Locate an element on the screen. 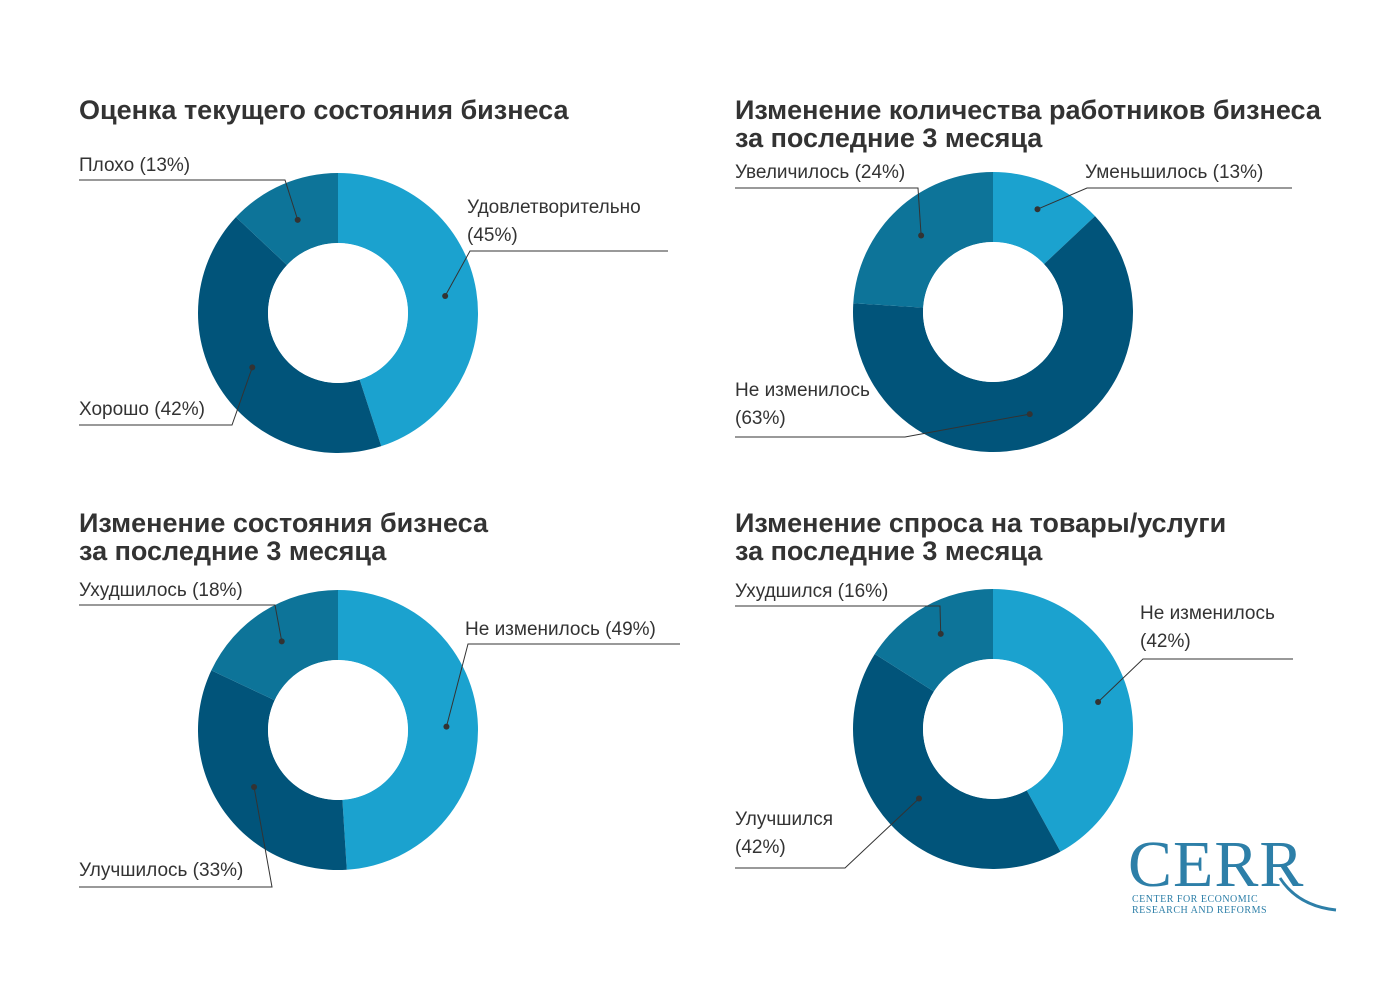 Image resolution: width=1400 pixels, height=991 pixels. chart-title-line: Изменение количества работников бизнеса is located at coordinates (1028, 110).